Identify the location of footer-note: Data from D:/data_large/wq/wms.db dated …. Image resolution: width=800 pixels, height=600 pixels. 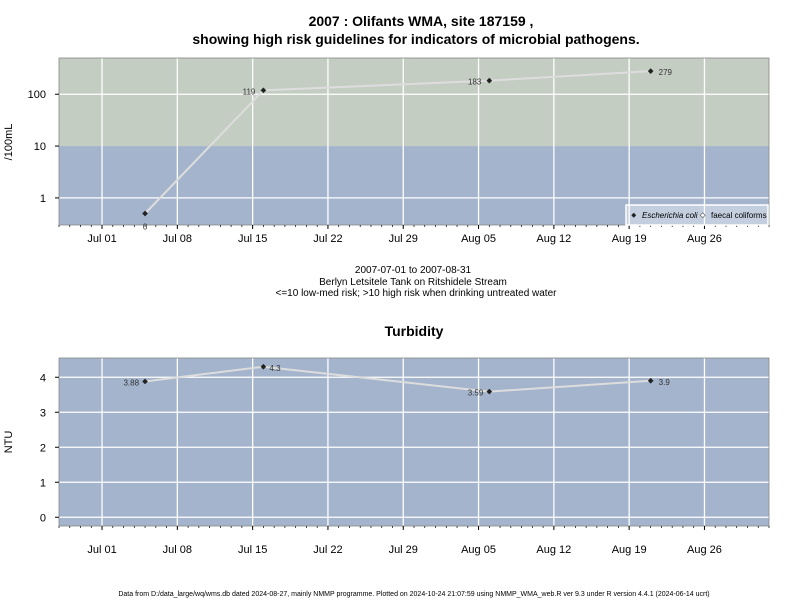
(413, 594).